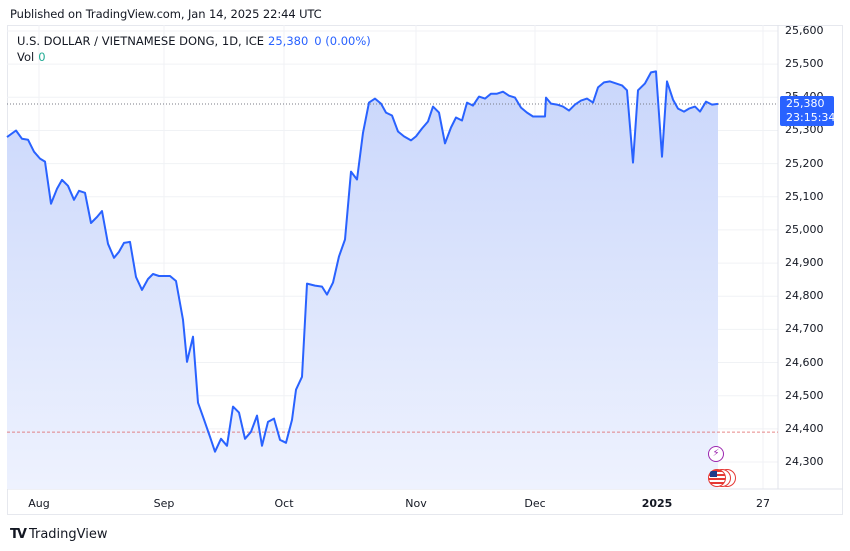 The width and height of the screenshot is (850, 551). Describe the element at coordinates (416, 503) in the screenshot. I see `time-axis-label: Nov` at that location.